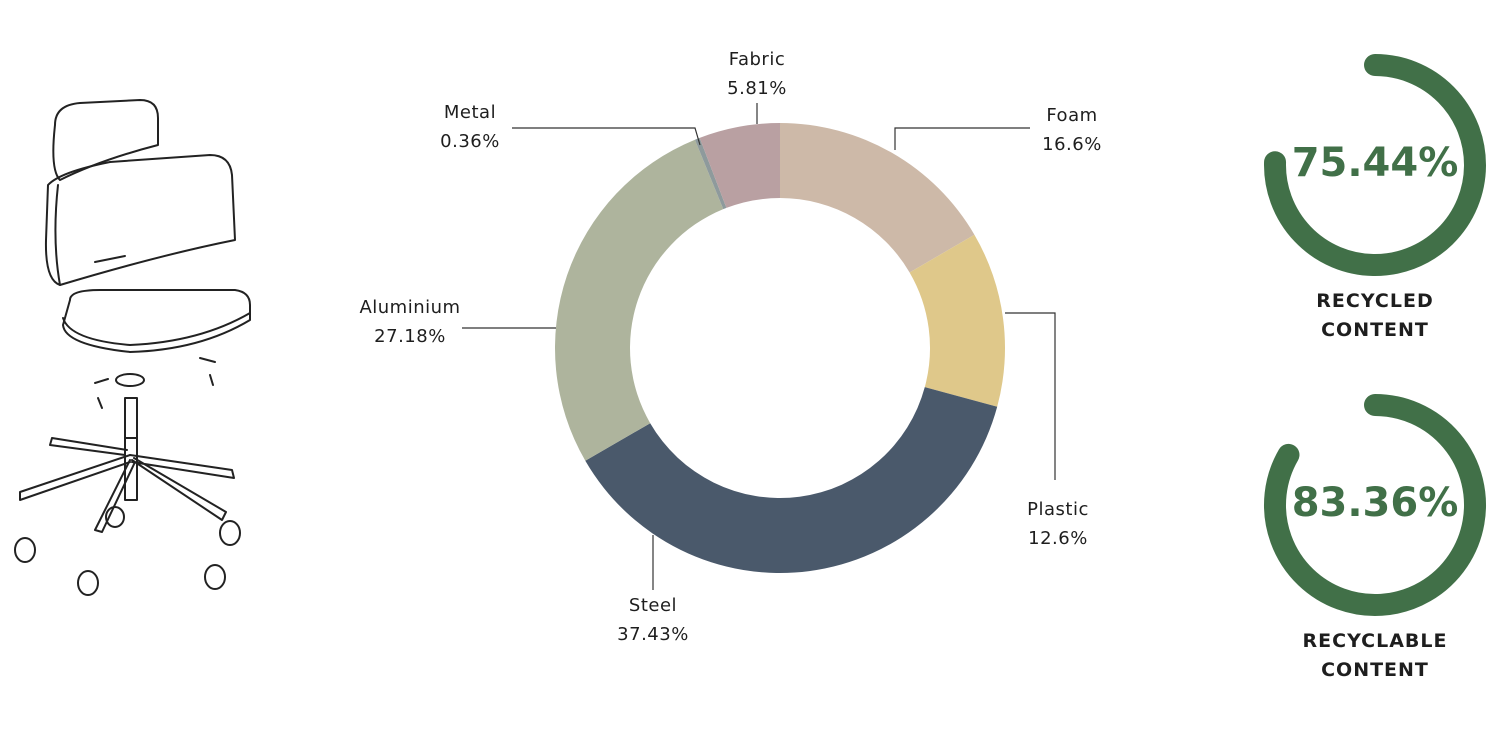 This screenshot has height=750, width=1500. What do you see at coordinates (409, 307) in the screenshot?
I see `category-label: Aluminium` at bounding box center [409, 307].